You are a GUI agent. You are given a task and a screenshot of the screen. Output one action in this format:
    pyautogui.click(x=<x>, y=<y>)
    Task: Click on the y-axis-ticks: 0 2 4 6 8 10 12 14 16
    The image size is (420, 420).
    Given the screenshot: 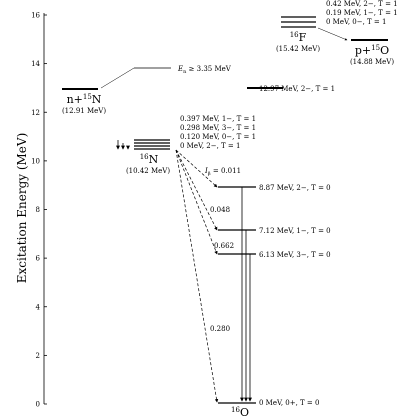 What is the action you would take?
    pyautogui.click(x=39, y=210)
    